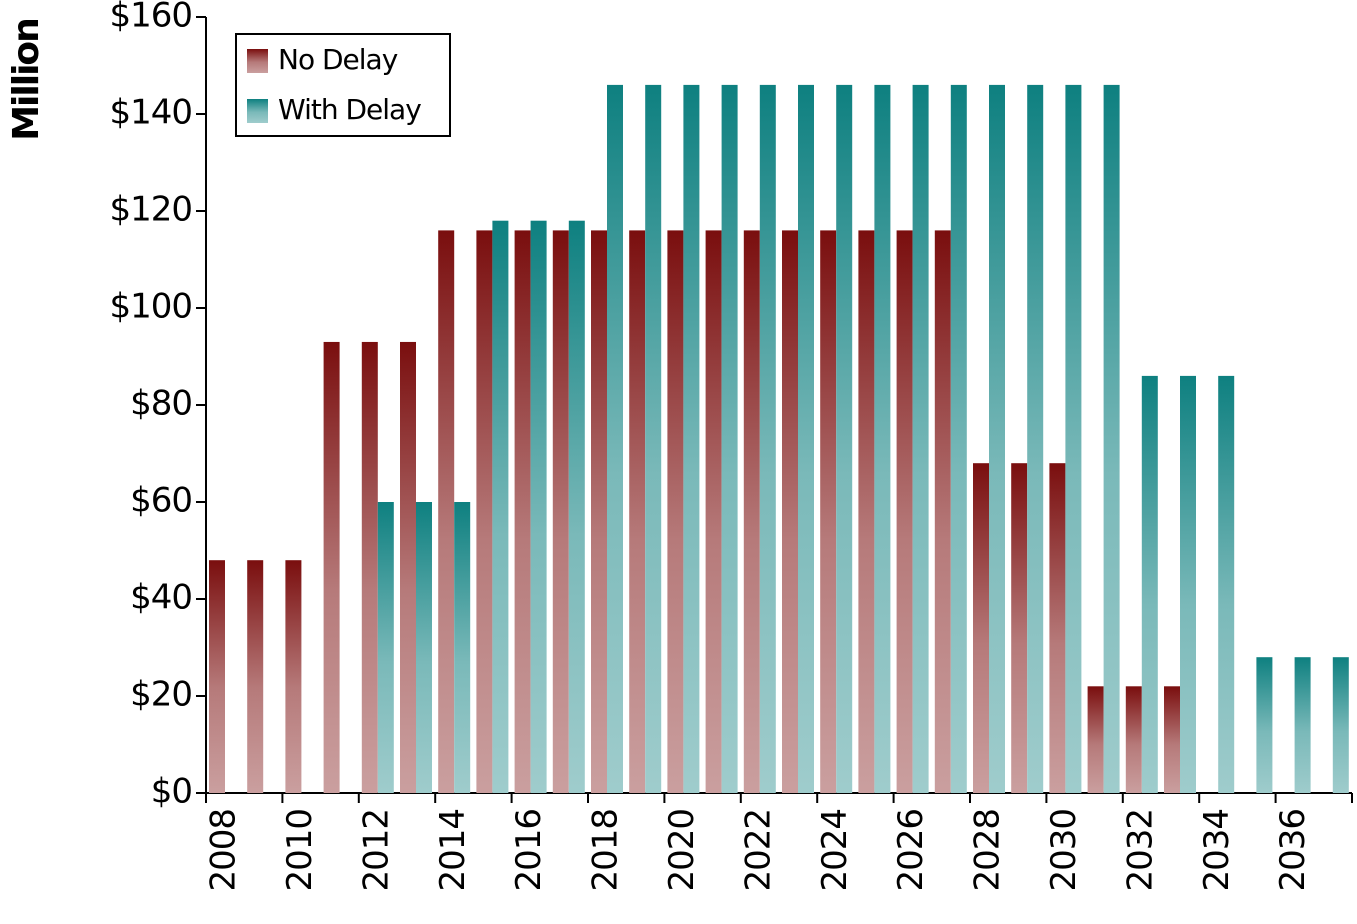 This screenshot has width=1357, height=924. Describe the element at coordinates (1293, 850) in the screenshot. I see `x-tick-label: 2036` at that location.